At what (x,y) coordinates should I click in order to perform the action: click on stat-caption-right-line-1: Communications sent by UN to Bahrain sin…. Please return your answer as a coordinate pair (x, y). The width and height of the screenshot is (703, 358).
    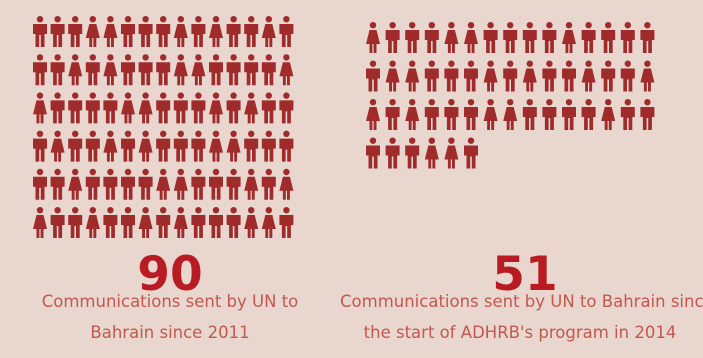
    Looking at the image, I should click on (521, 301).